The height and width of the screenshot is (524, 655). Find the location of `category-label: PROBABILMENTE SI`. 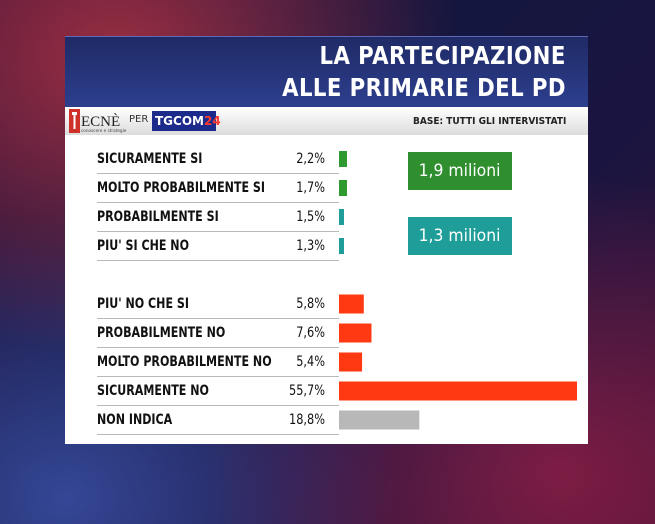

category-label: PROBABILMENTE SI is located at coordinates (218, 217).